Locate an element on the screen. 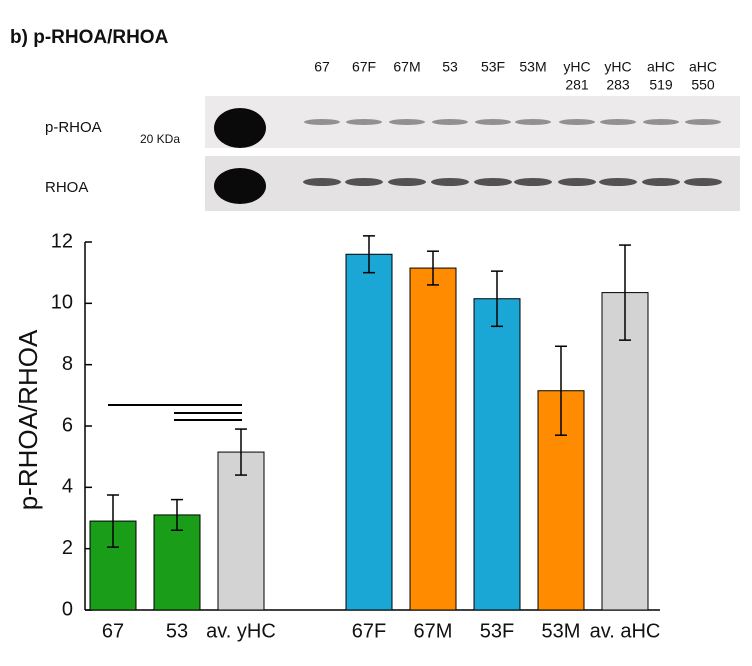 The width and height of the screenshot is (752, 666). x-tick-label: 53 is located at coordinates (177, 631).